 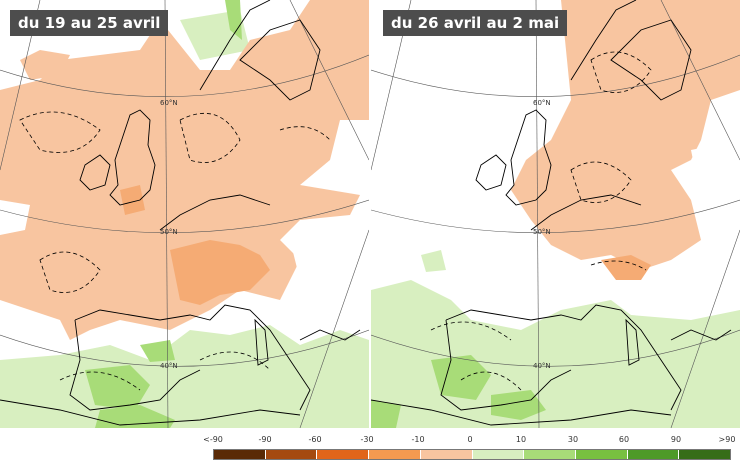 I want to click on panel-divider, so click(x=370, y=214).